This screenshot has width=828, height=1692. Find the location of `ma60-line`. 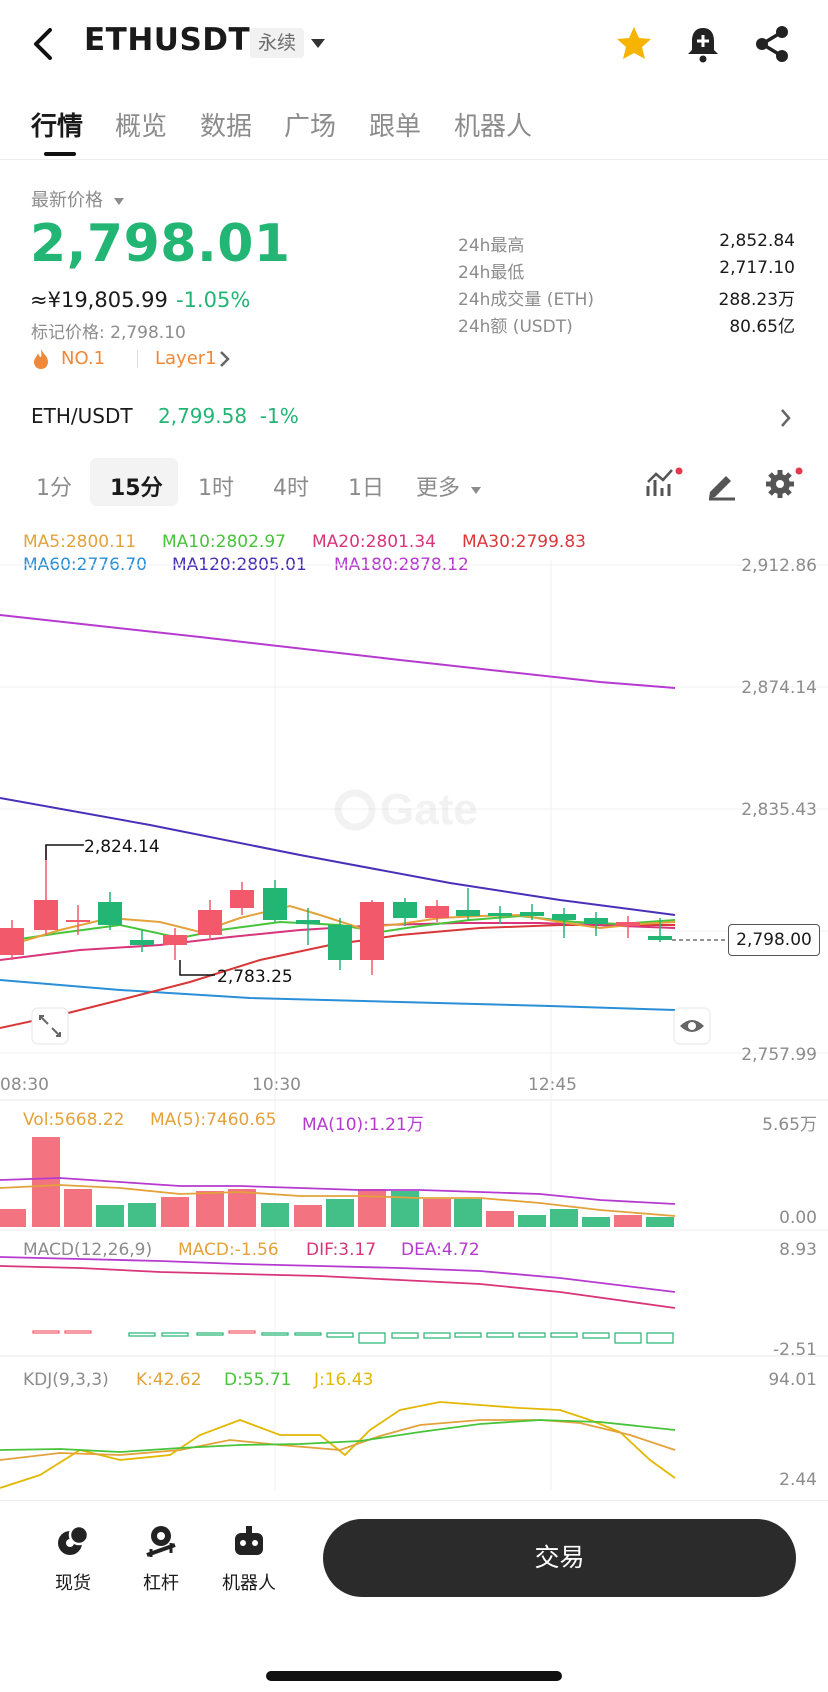

ma60-line is located at coordinates (338, 995).